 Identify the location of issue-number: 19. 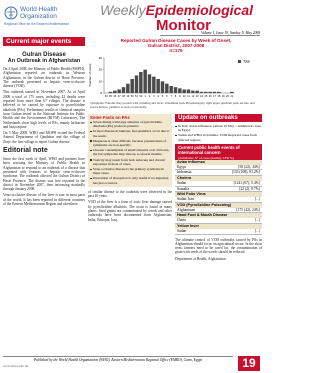
(249, 363).